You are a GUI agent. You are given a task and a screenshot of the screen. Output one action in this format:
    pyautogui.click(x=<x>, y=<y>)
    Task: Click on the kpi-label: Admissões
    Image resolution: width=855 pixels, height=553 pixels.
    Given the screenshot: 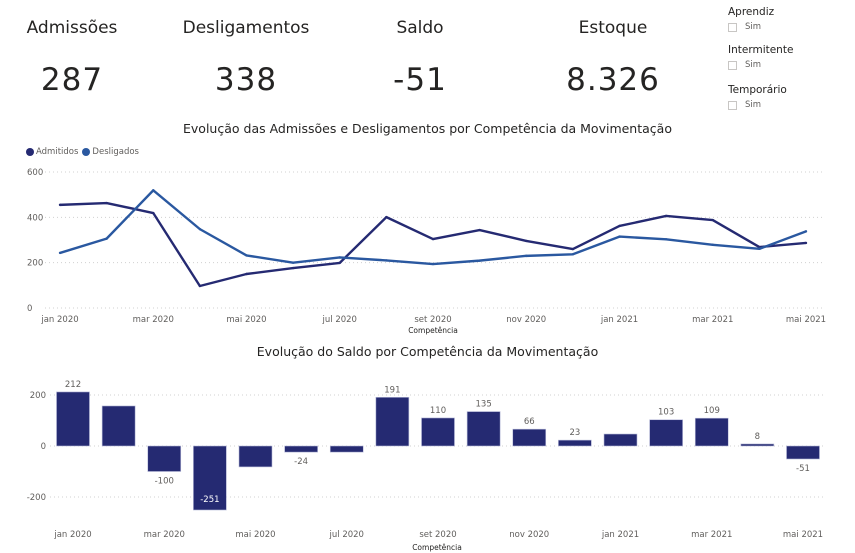 What is the action you would take?
    pyautogui.click(x=72, y=28)
    